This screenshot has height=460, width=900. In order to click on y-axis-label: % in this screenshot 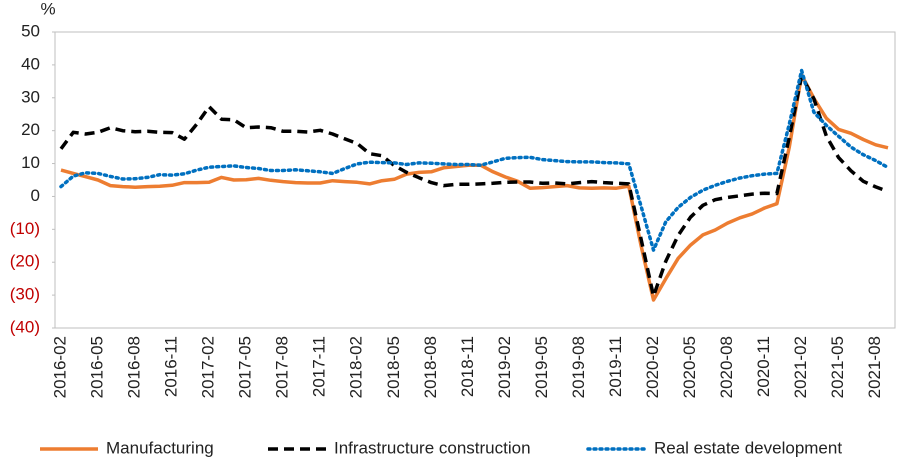, I will do `click(47, 9)`.